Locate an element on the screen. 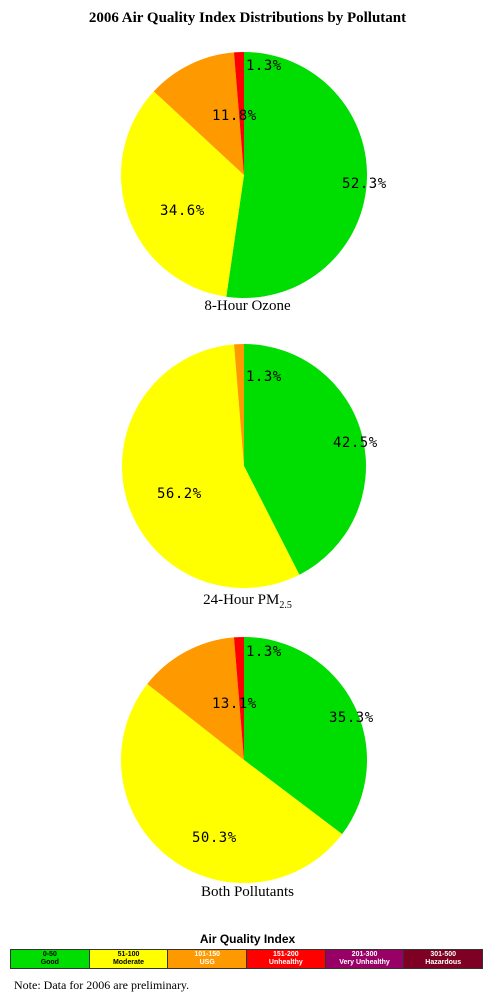  legend-range: 201-300 is located at coordinates (364, 954).